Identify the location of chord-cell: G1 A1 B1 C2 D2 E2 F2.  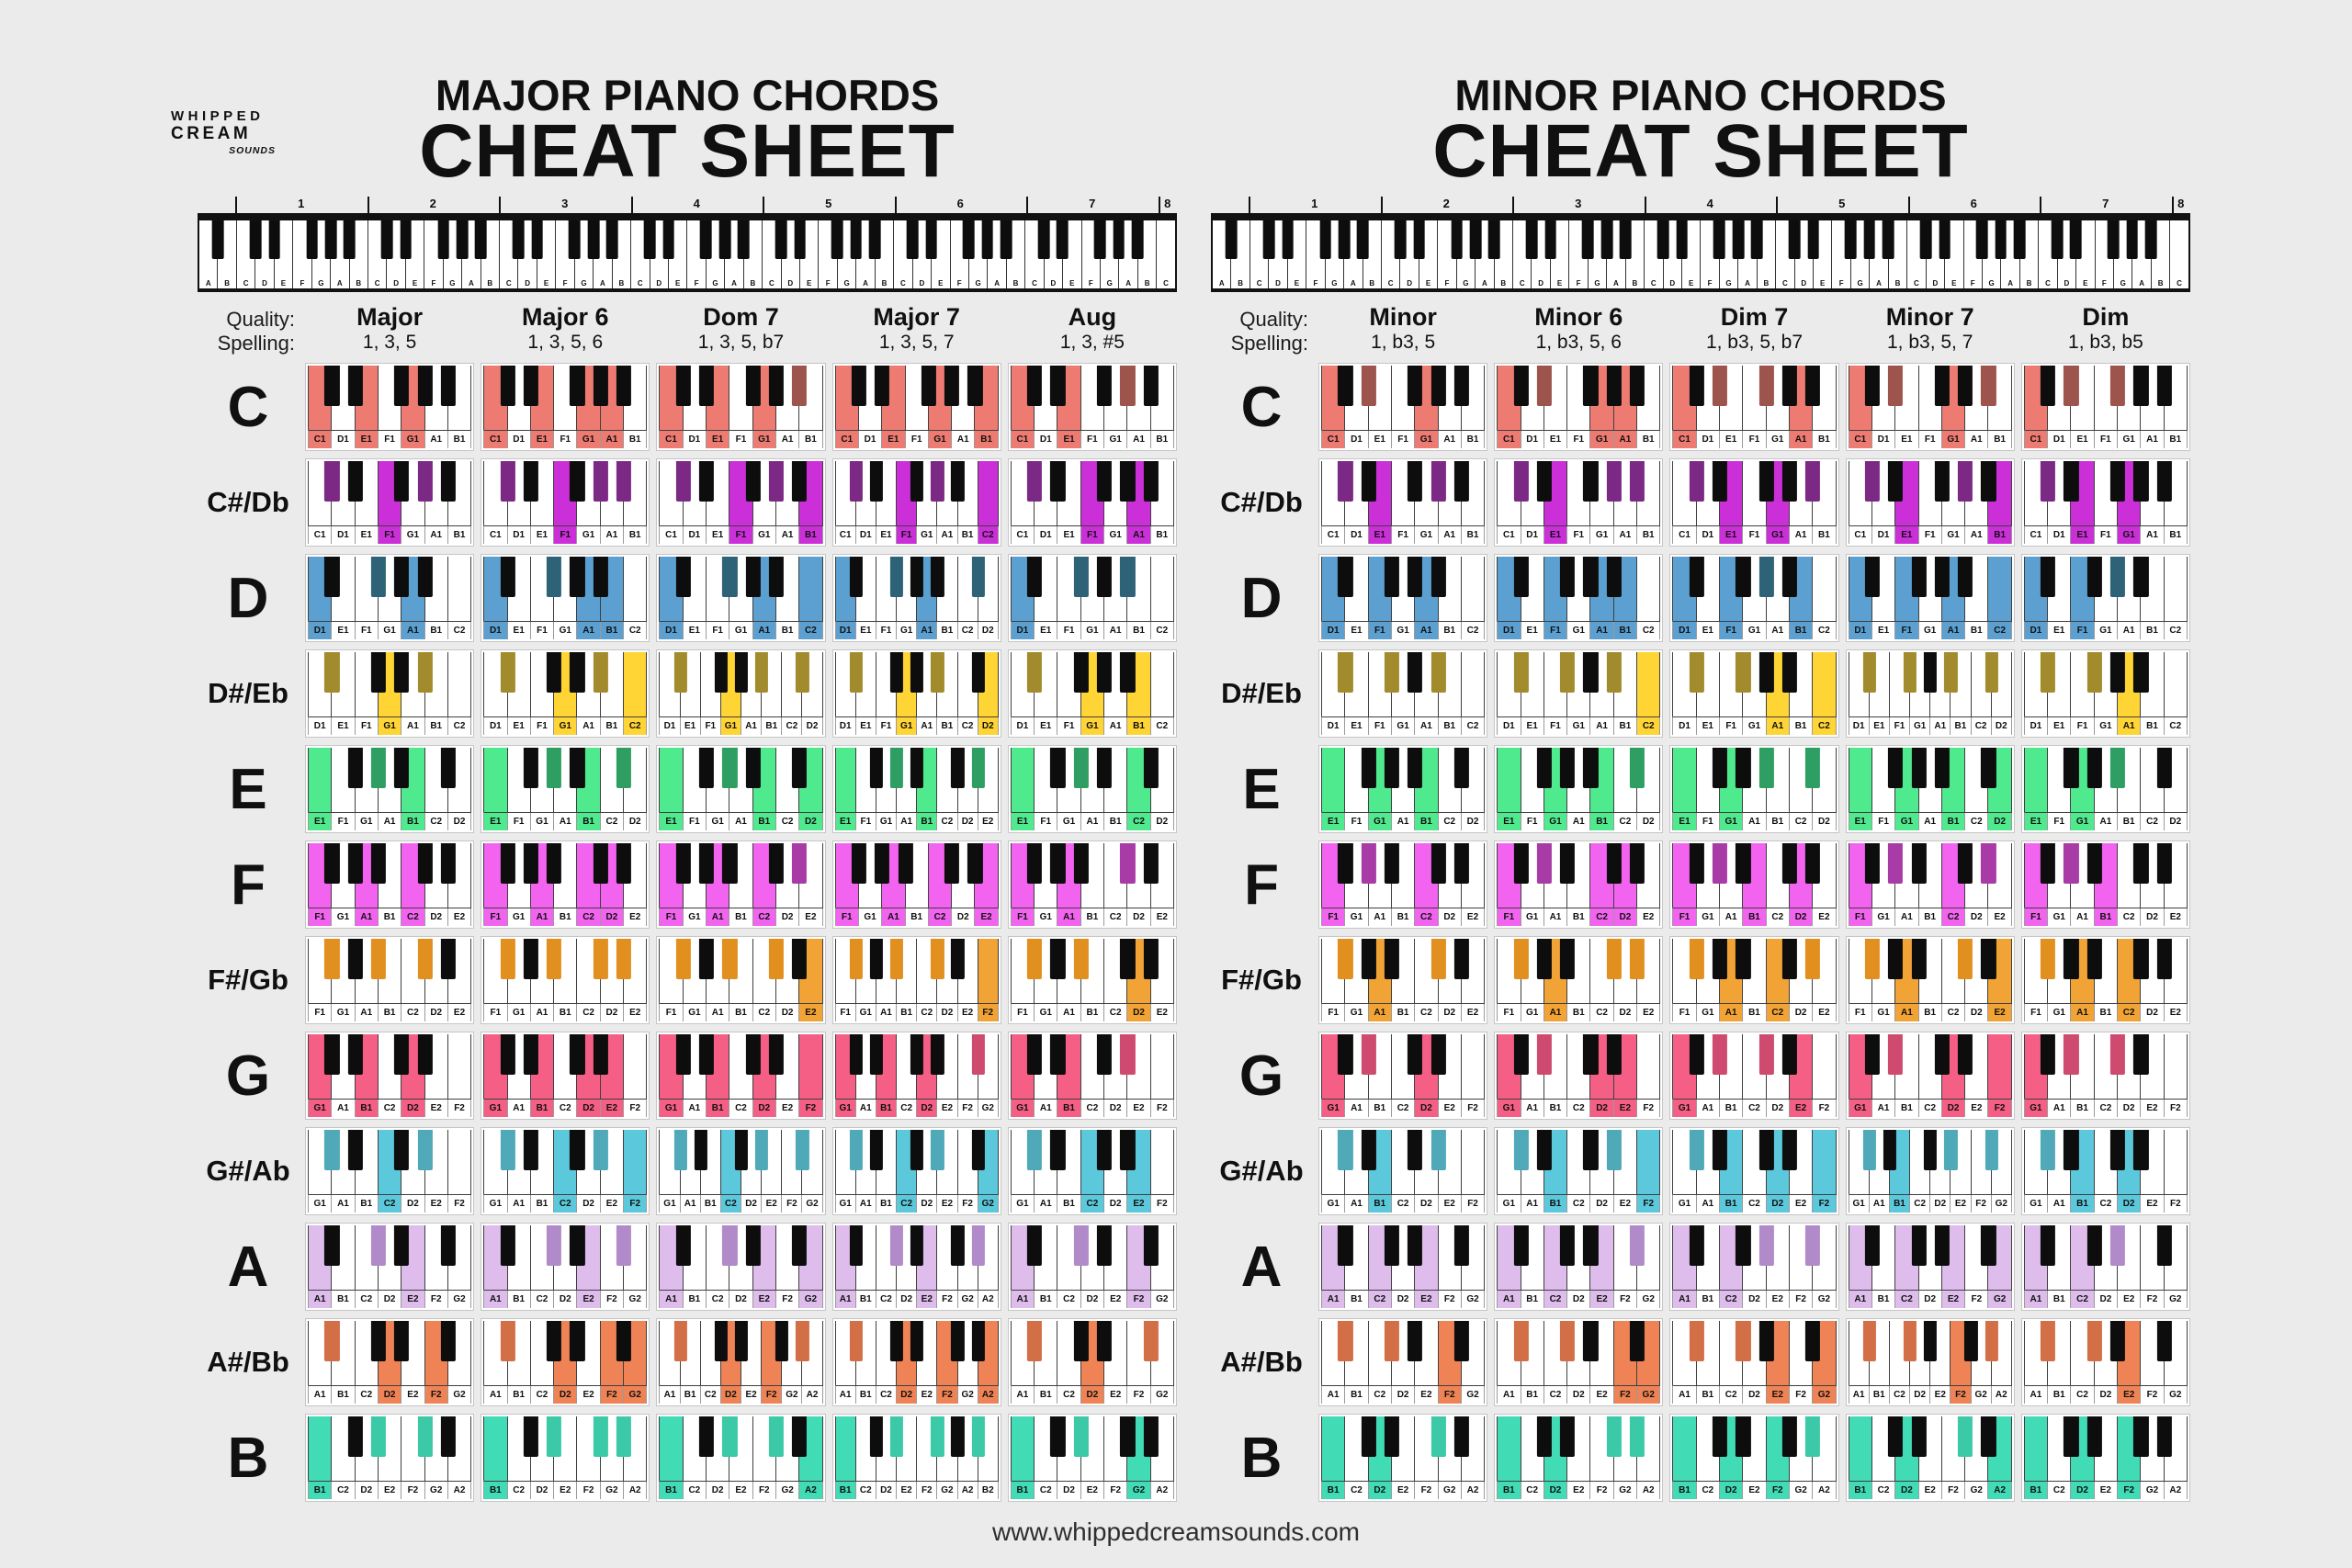
(390, 1077).